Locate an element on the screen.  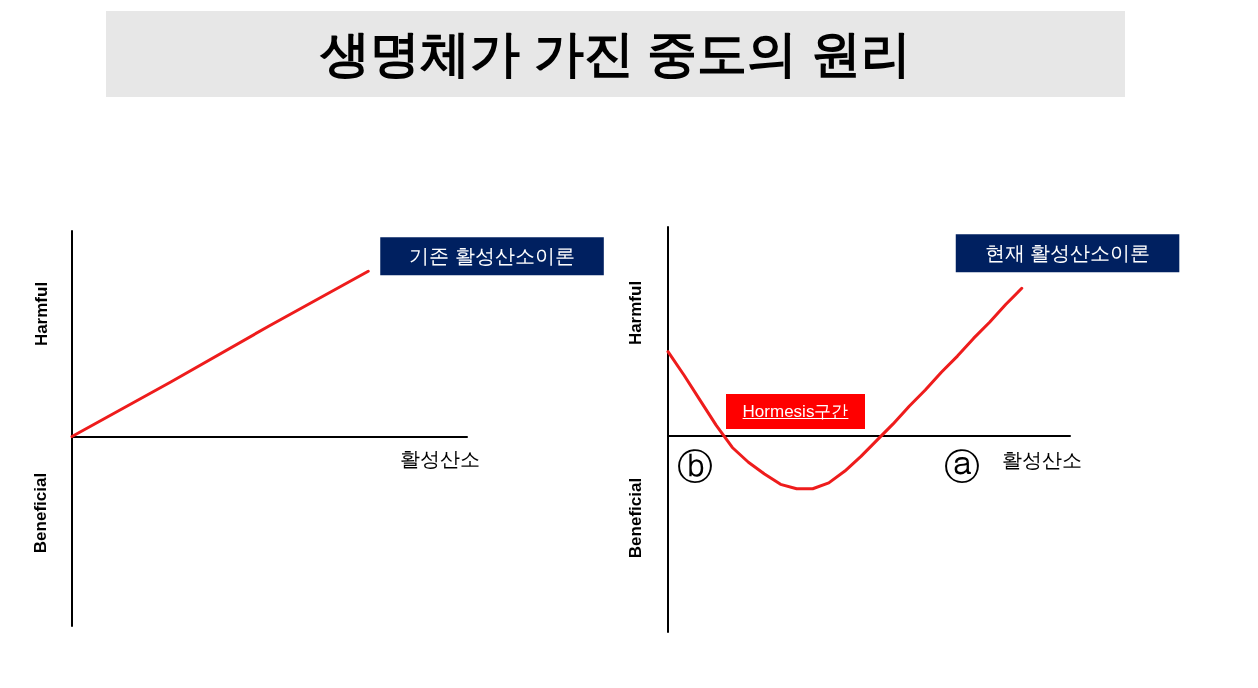
text: 생명체가 가진 중도의 원리 is located at coordinates (615, 54).